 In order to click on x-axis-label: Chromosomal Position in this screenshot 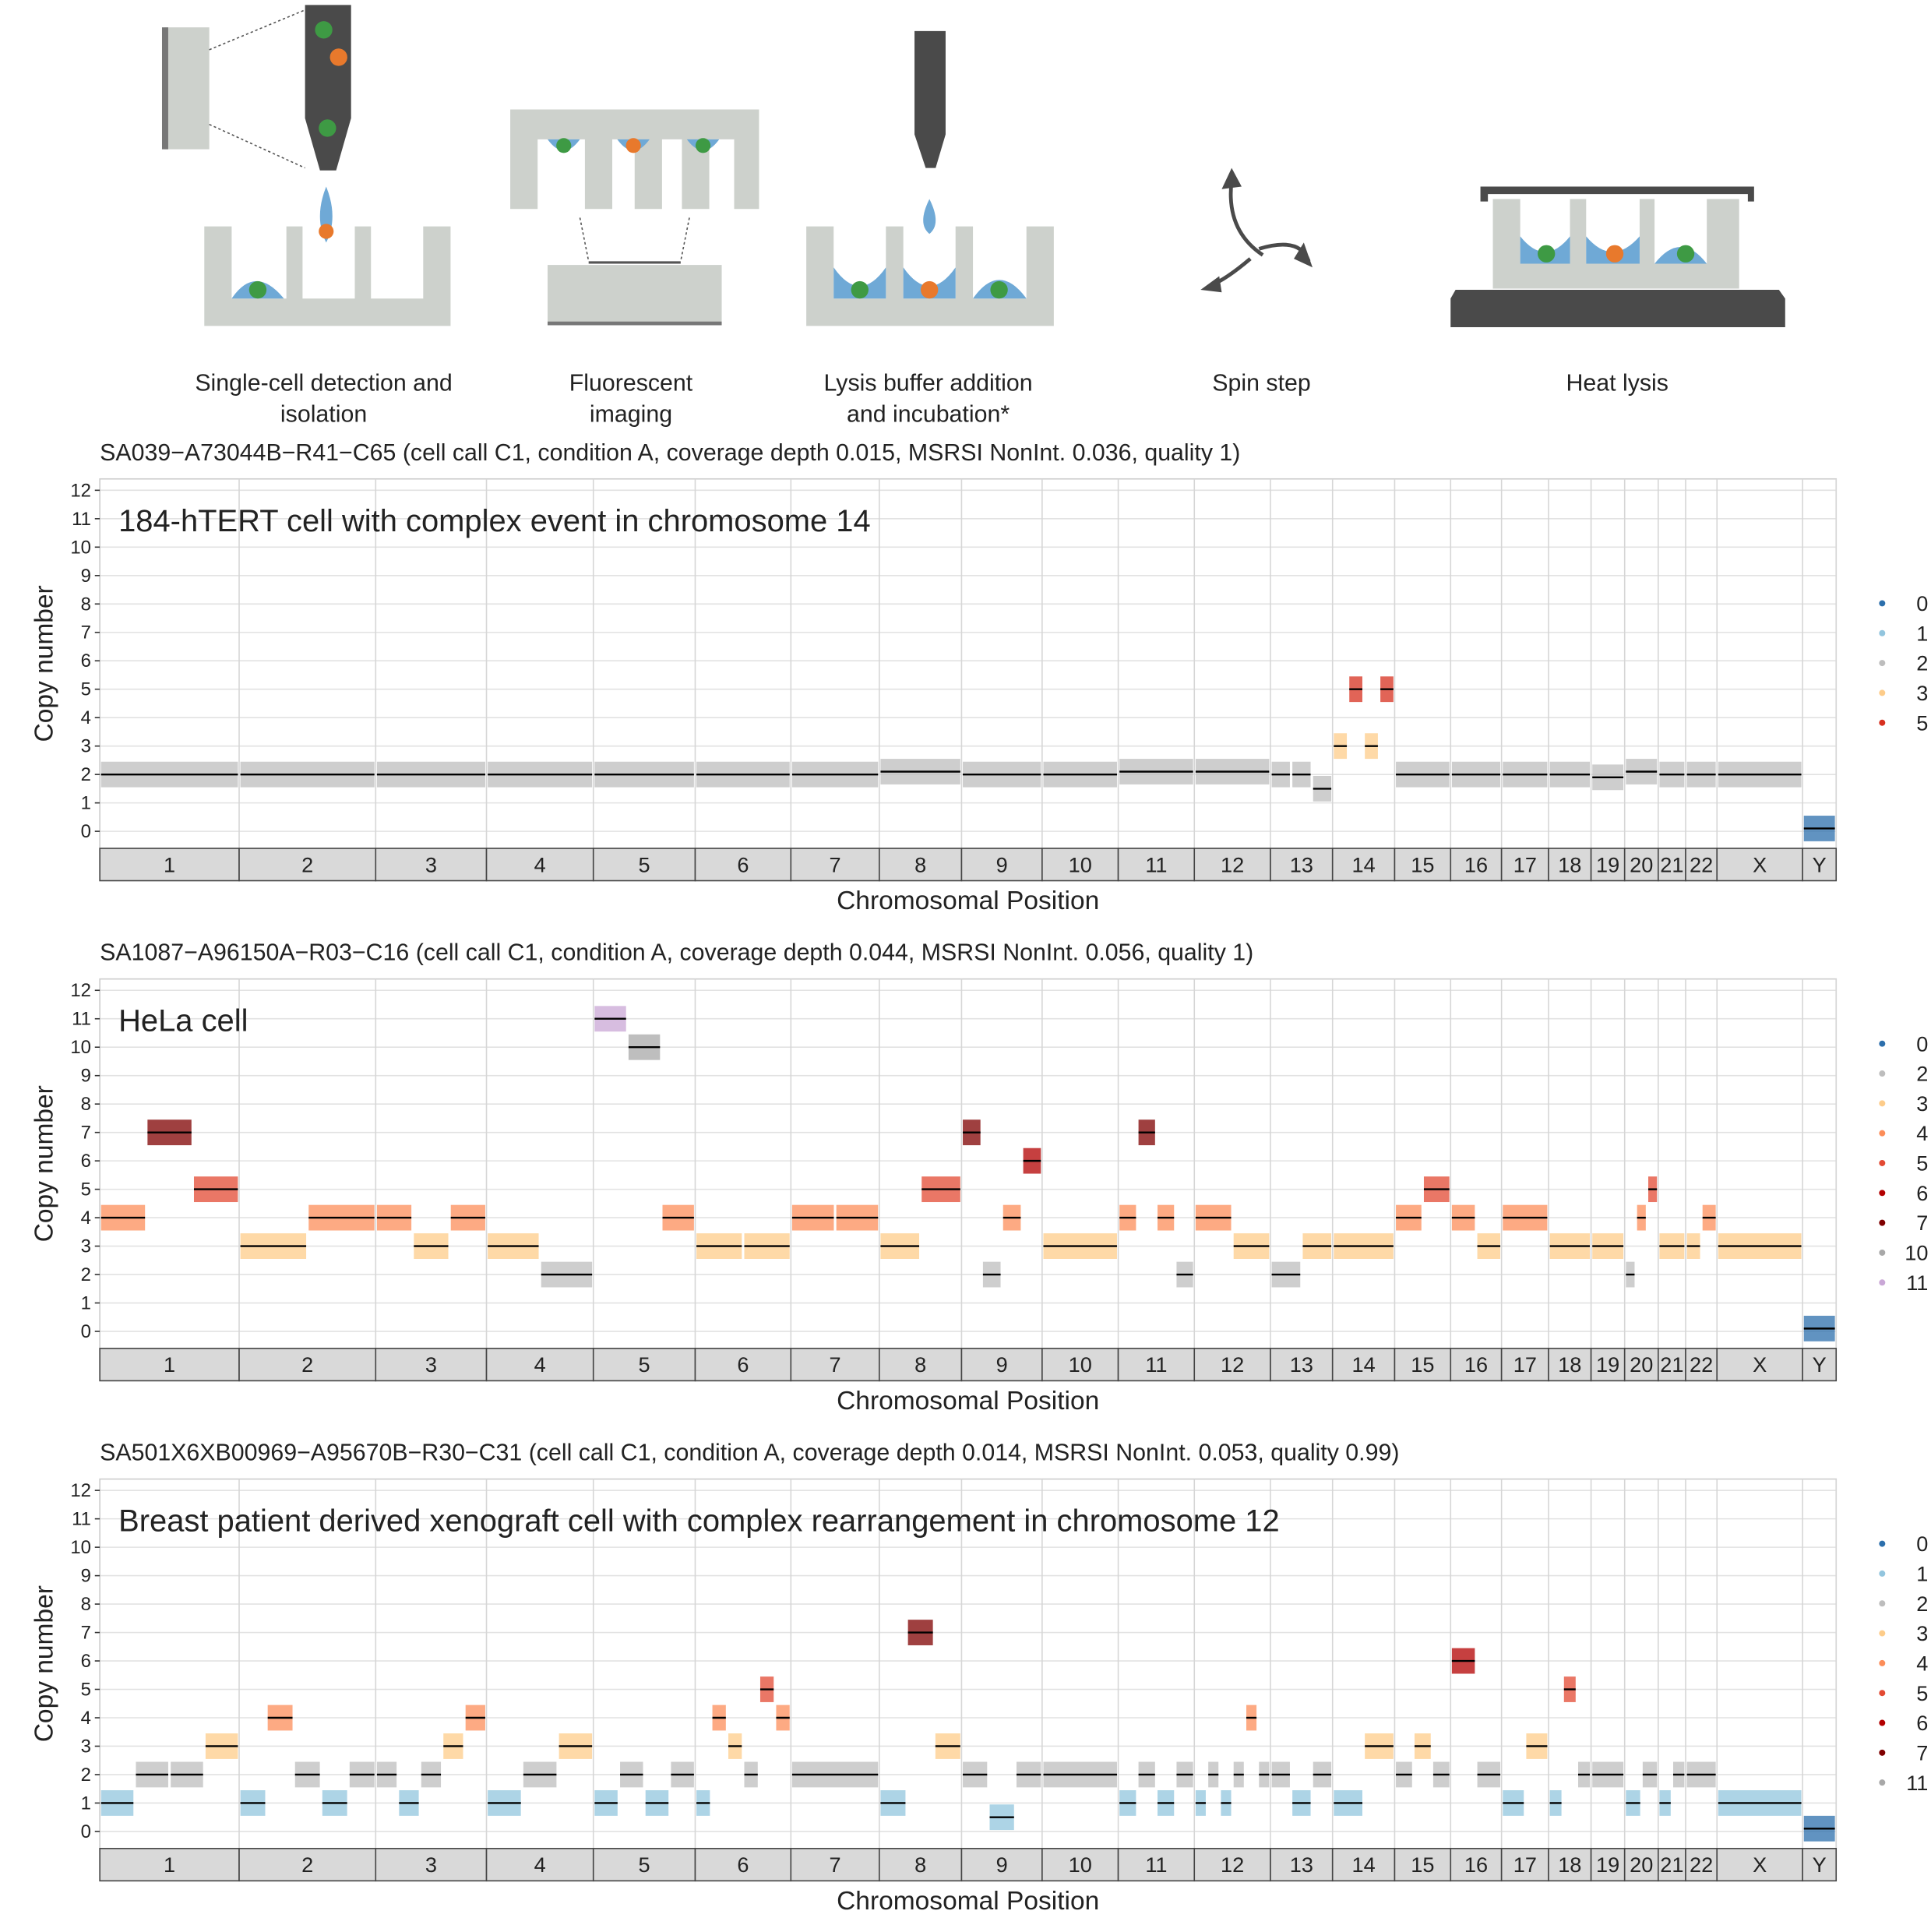, I will do `click(968, 1401)`.